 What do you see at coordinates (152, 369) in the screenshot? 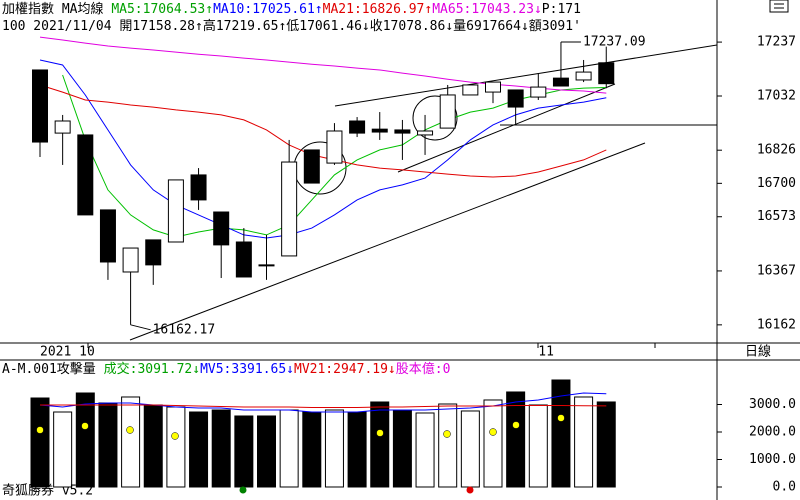
I see `header-segment: 成交:3091.72↓` at bounding box center [152, 369].